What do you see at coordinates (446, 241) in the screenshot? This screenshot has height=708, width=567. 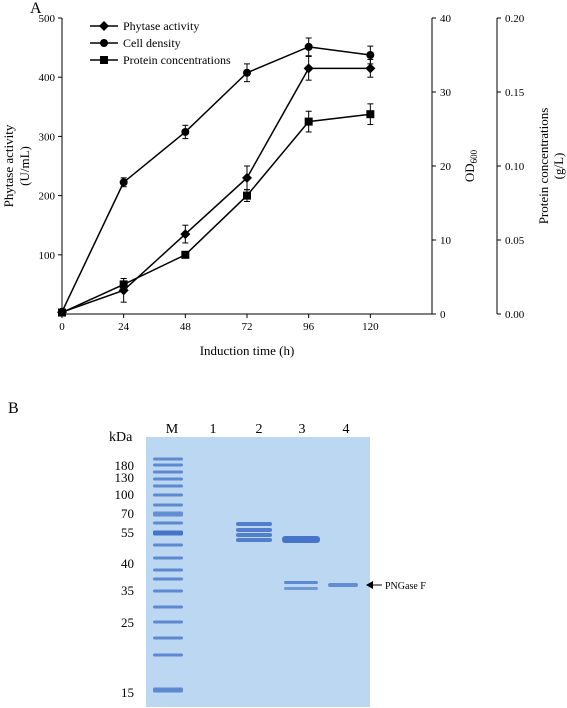 I see `y2-tick-label: 10` at bounding box center [446, 241].